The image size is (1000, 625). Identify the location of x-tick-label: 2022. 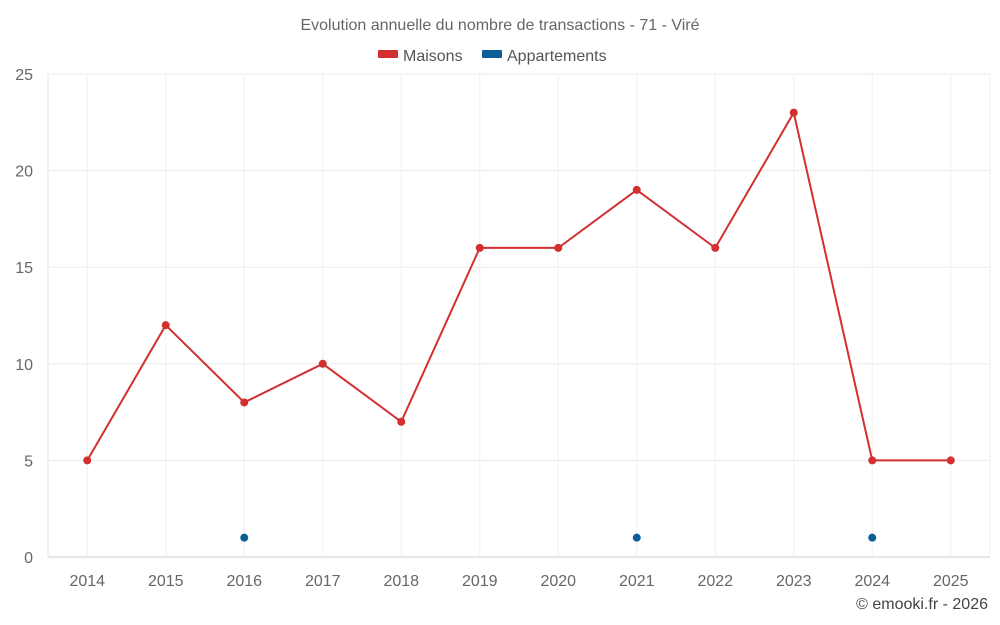
(715, 581).